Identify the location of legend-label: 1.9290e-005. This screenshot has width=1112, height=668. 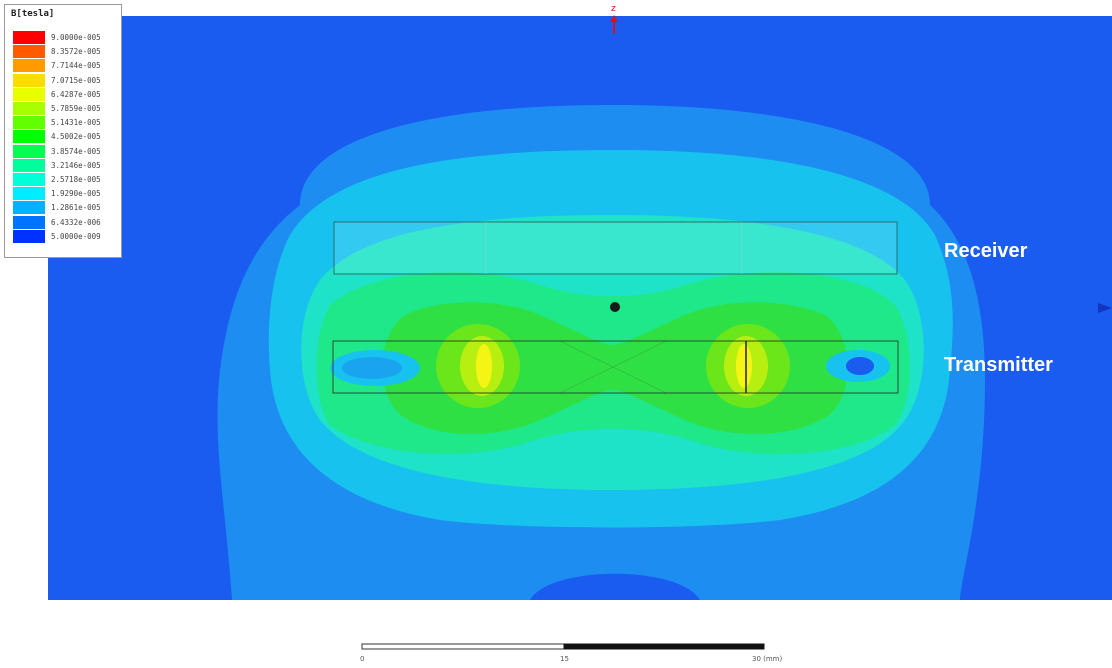
(76, 194).